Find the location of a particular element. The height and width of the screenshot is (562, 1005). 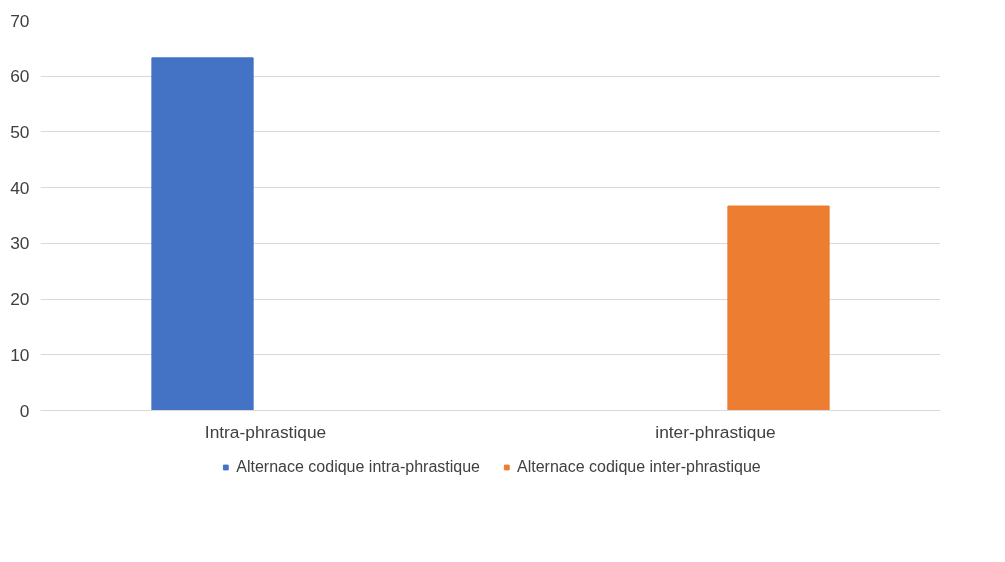

legend-label: Alternace codique intra-phrastique is located at coordinates (358, 467).